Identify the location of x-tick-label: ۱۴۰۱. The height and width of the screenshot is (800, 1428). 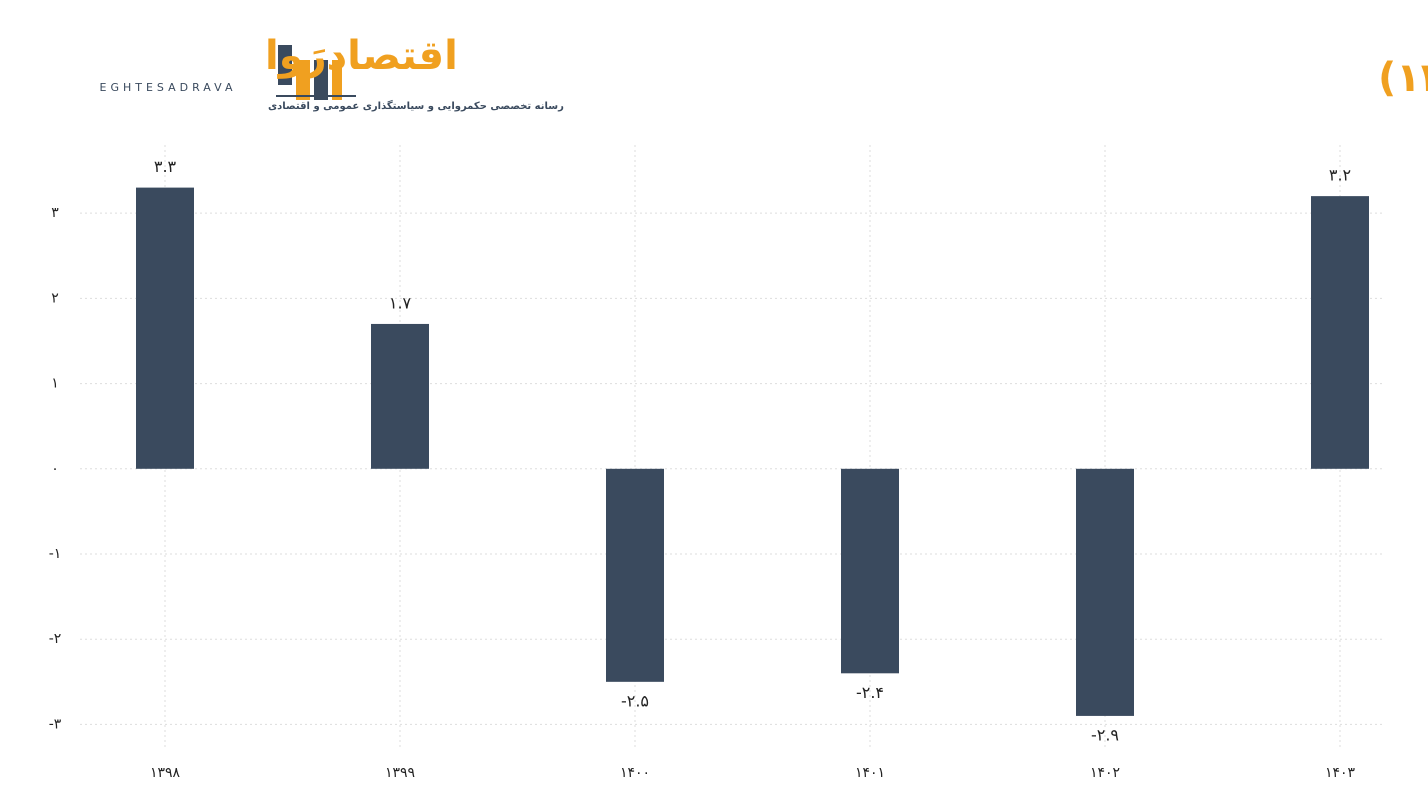
(870, 773).